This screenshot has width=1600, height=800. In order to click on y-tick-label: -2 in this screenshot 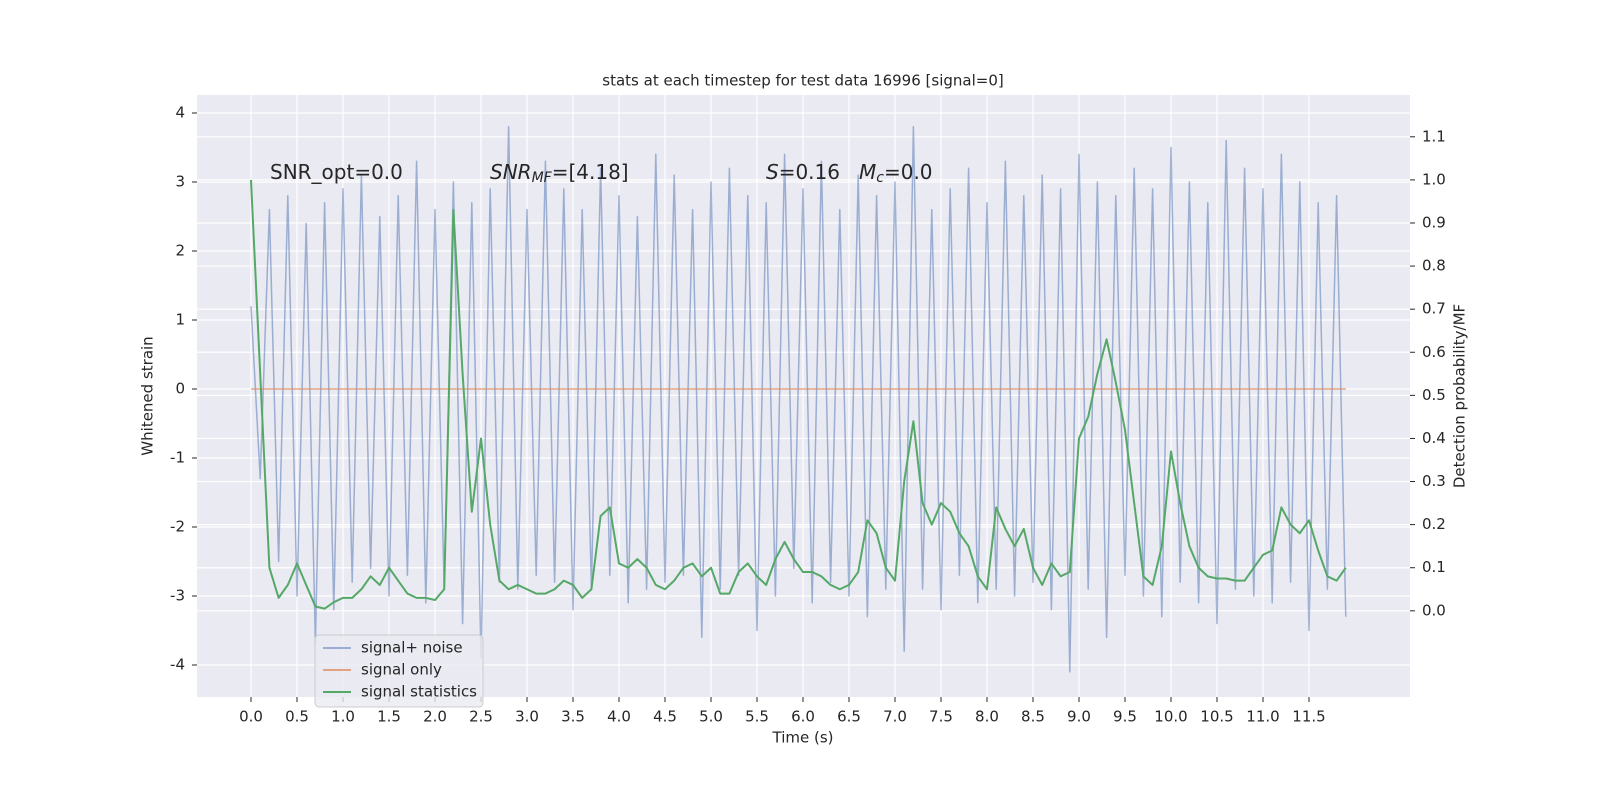, I will do `click(177, 526)`.